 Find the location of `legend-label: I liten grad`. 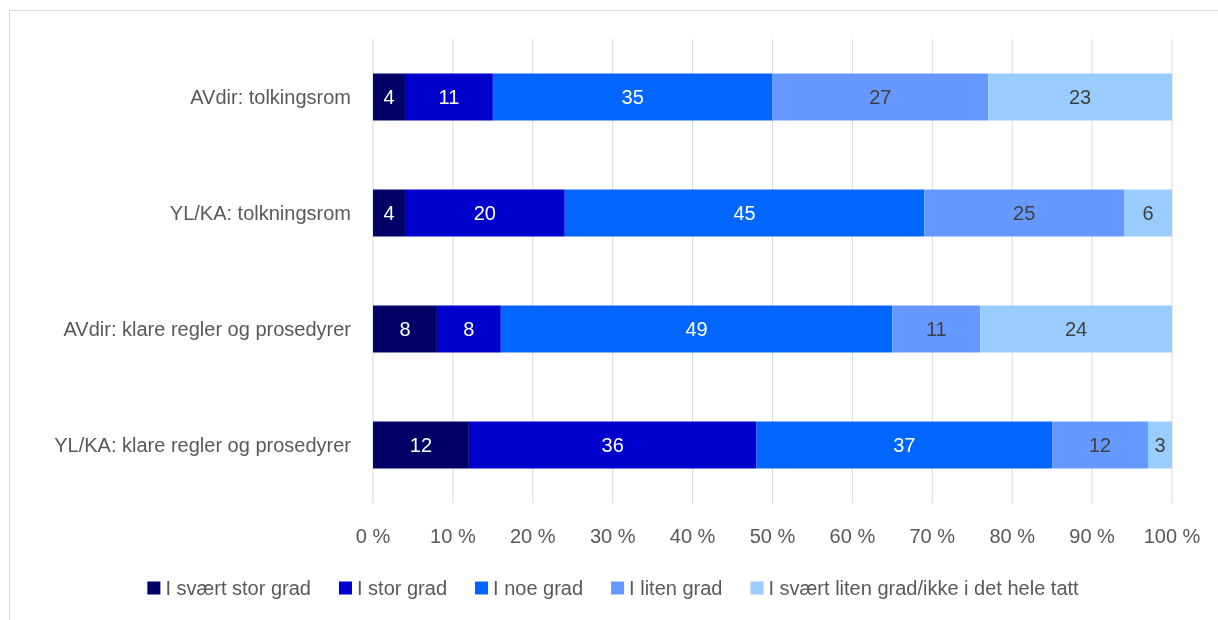

legend-label: I liten grad is located at coordinates (676, 588).